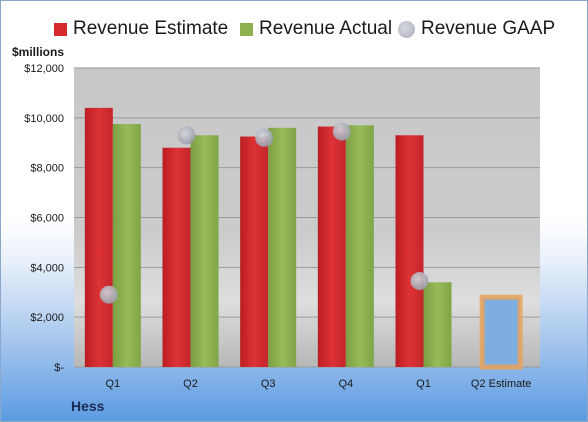 The height and width of the screenshot is (422, 588). Describe the element at coordinates (406, 29) in the screenshot. I see `legend-marker-gaap` at that location.